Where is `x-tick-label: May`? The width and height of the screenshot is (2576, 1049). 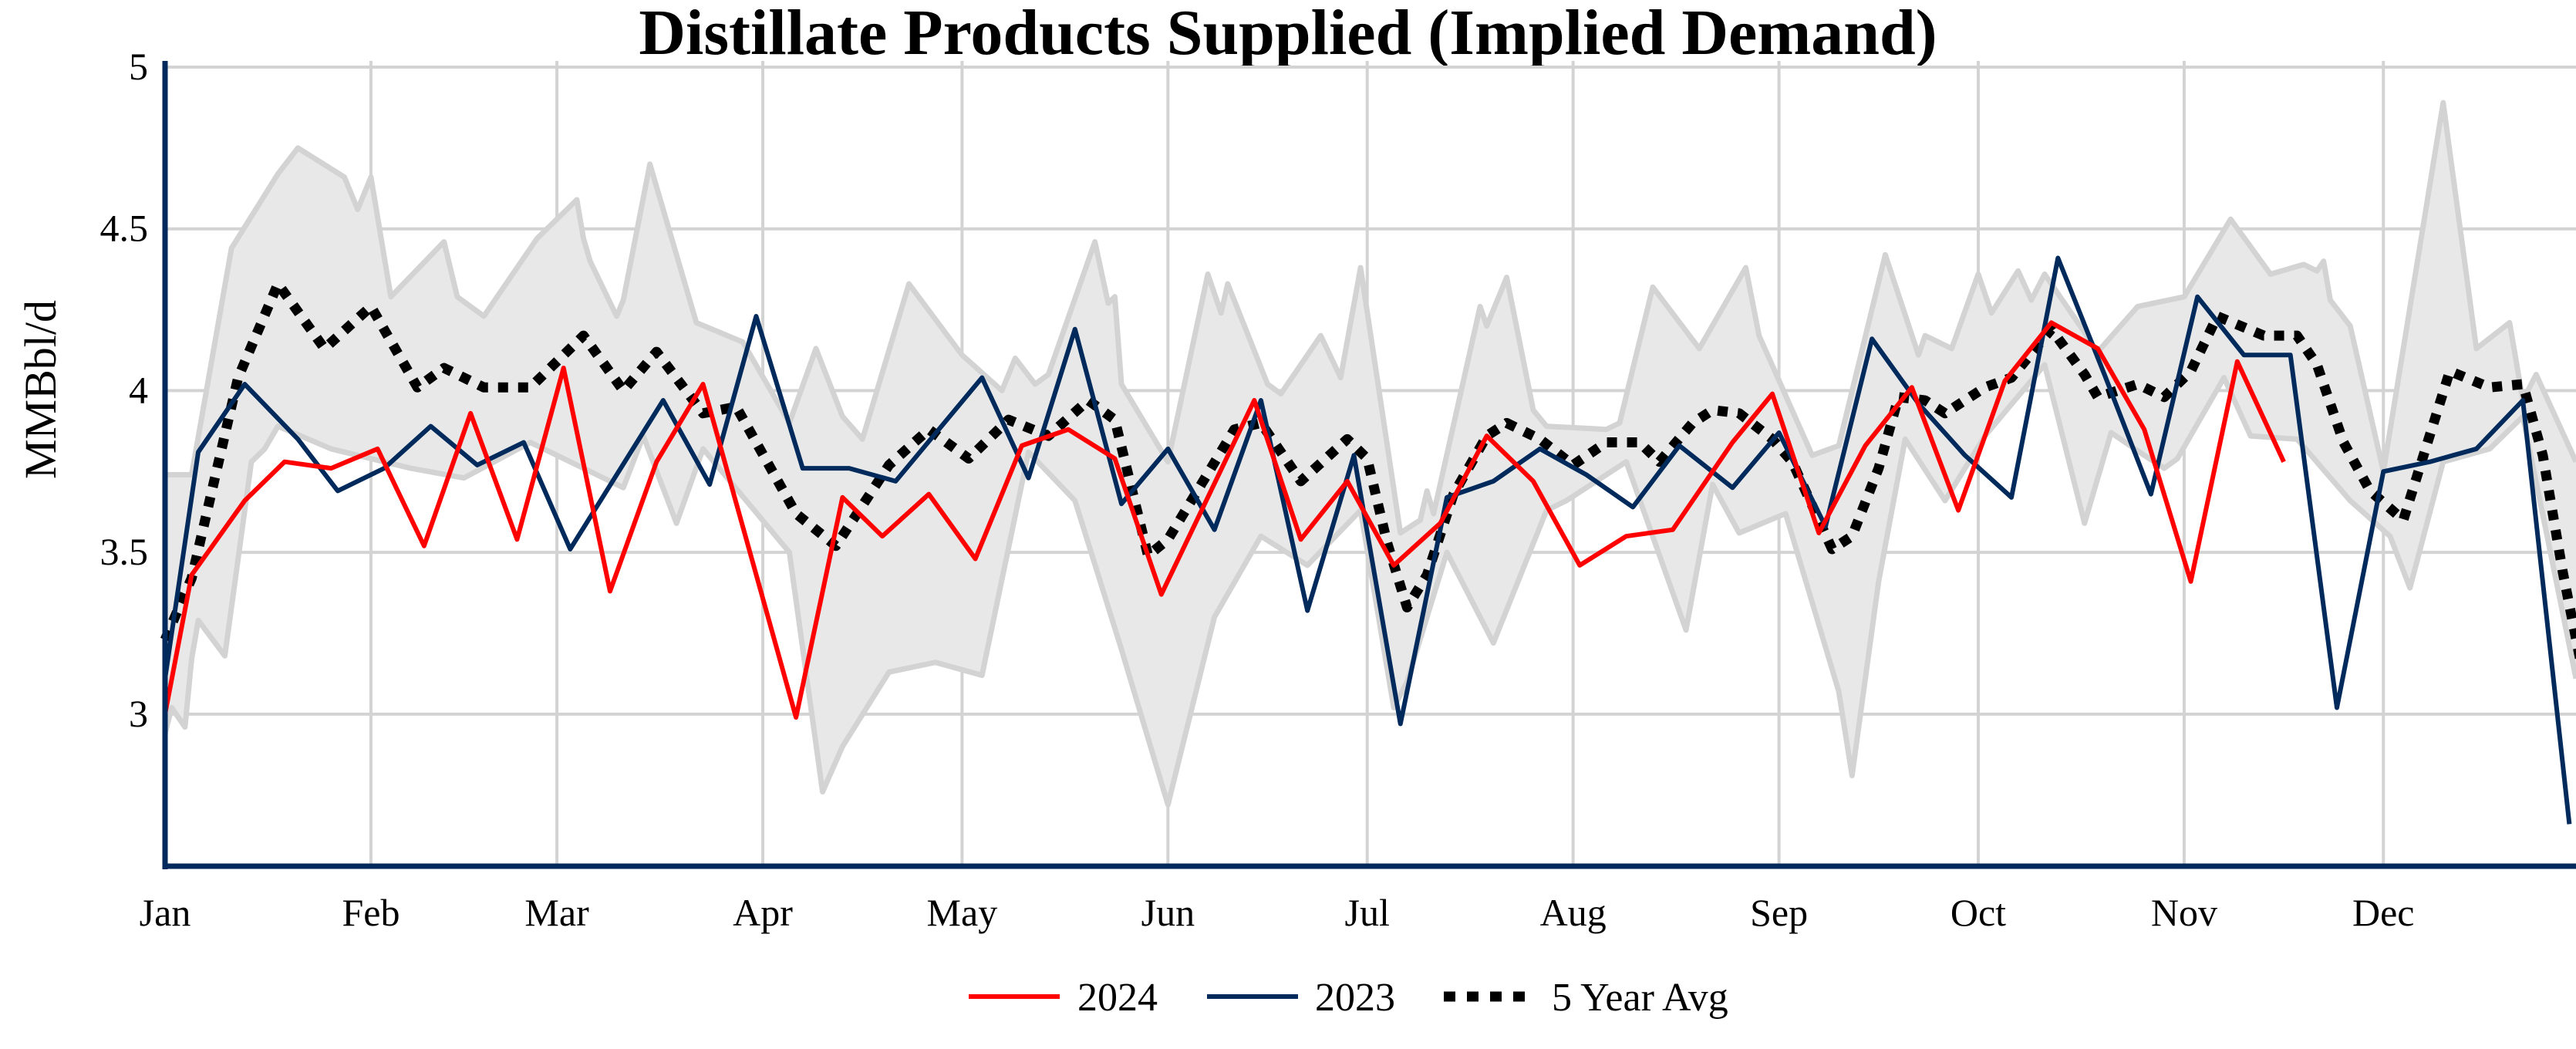
x-tick-label: May is located at coordinates (962, 912).